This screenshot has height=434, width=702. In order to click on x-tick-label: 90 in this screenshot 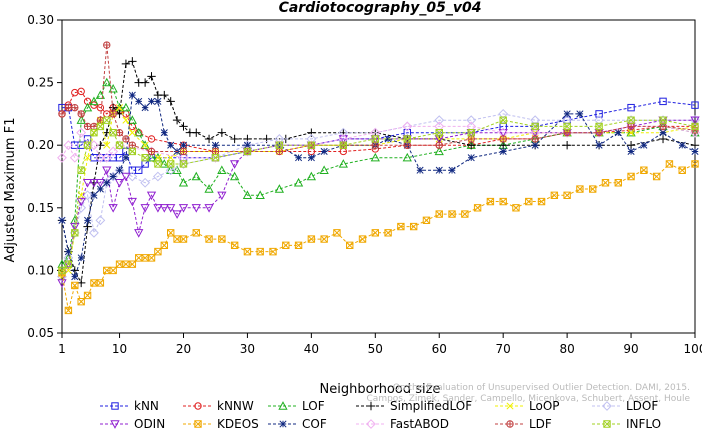, I will do `click(630, 349)`.